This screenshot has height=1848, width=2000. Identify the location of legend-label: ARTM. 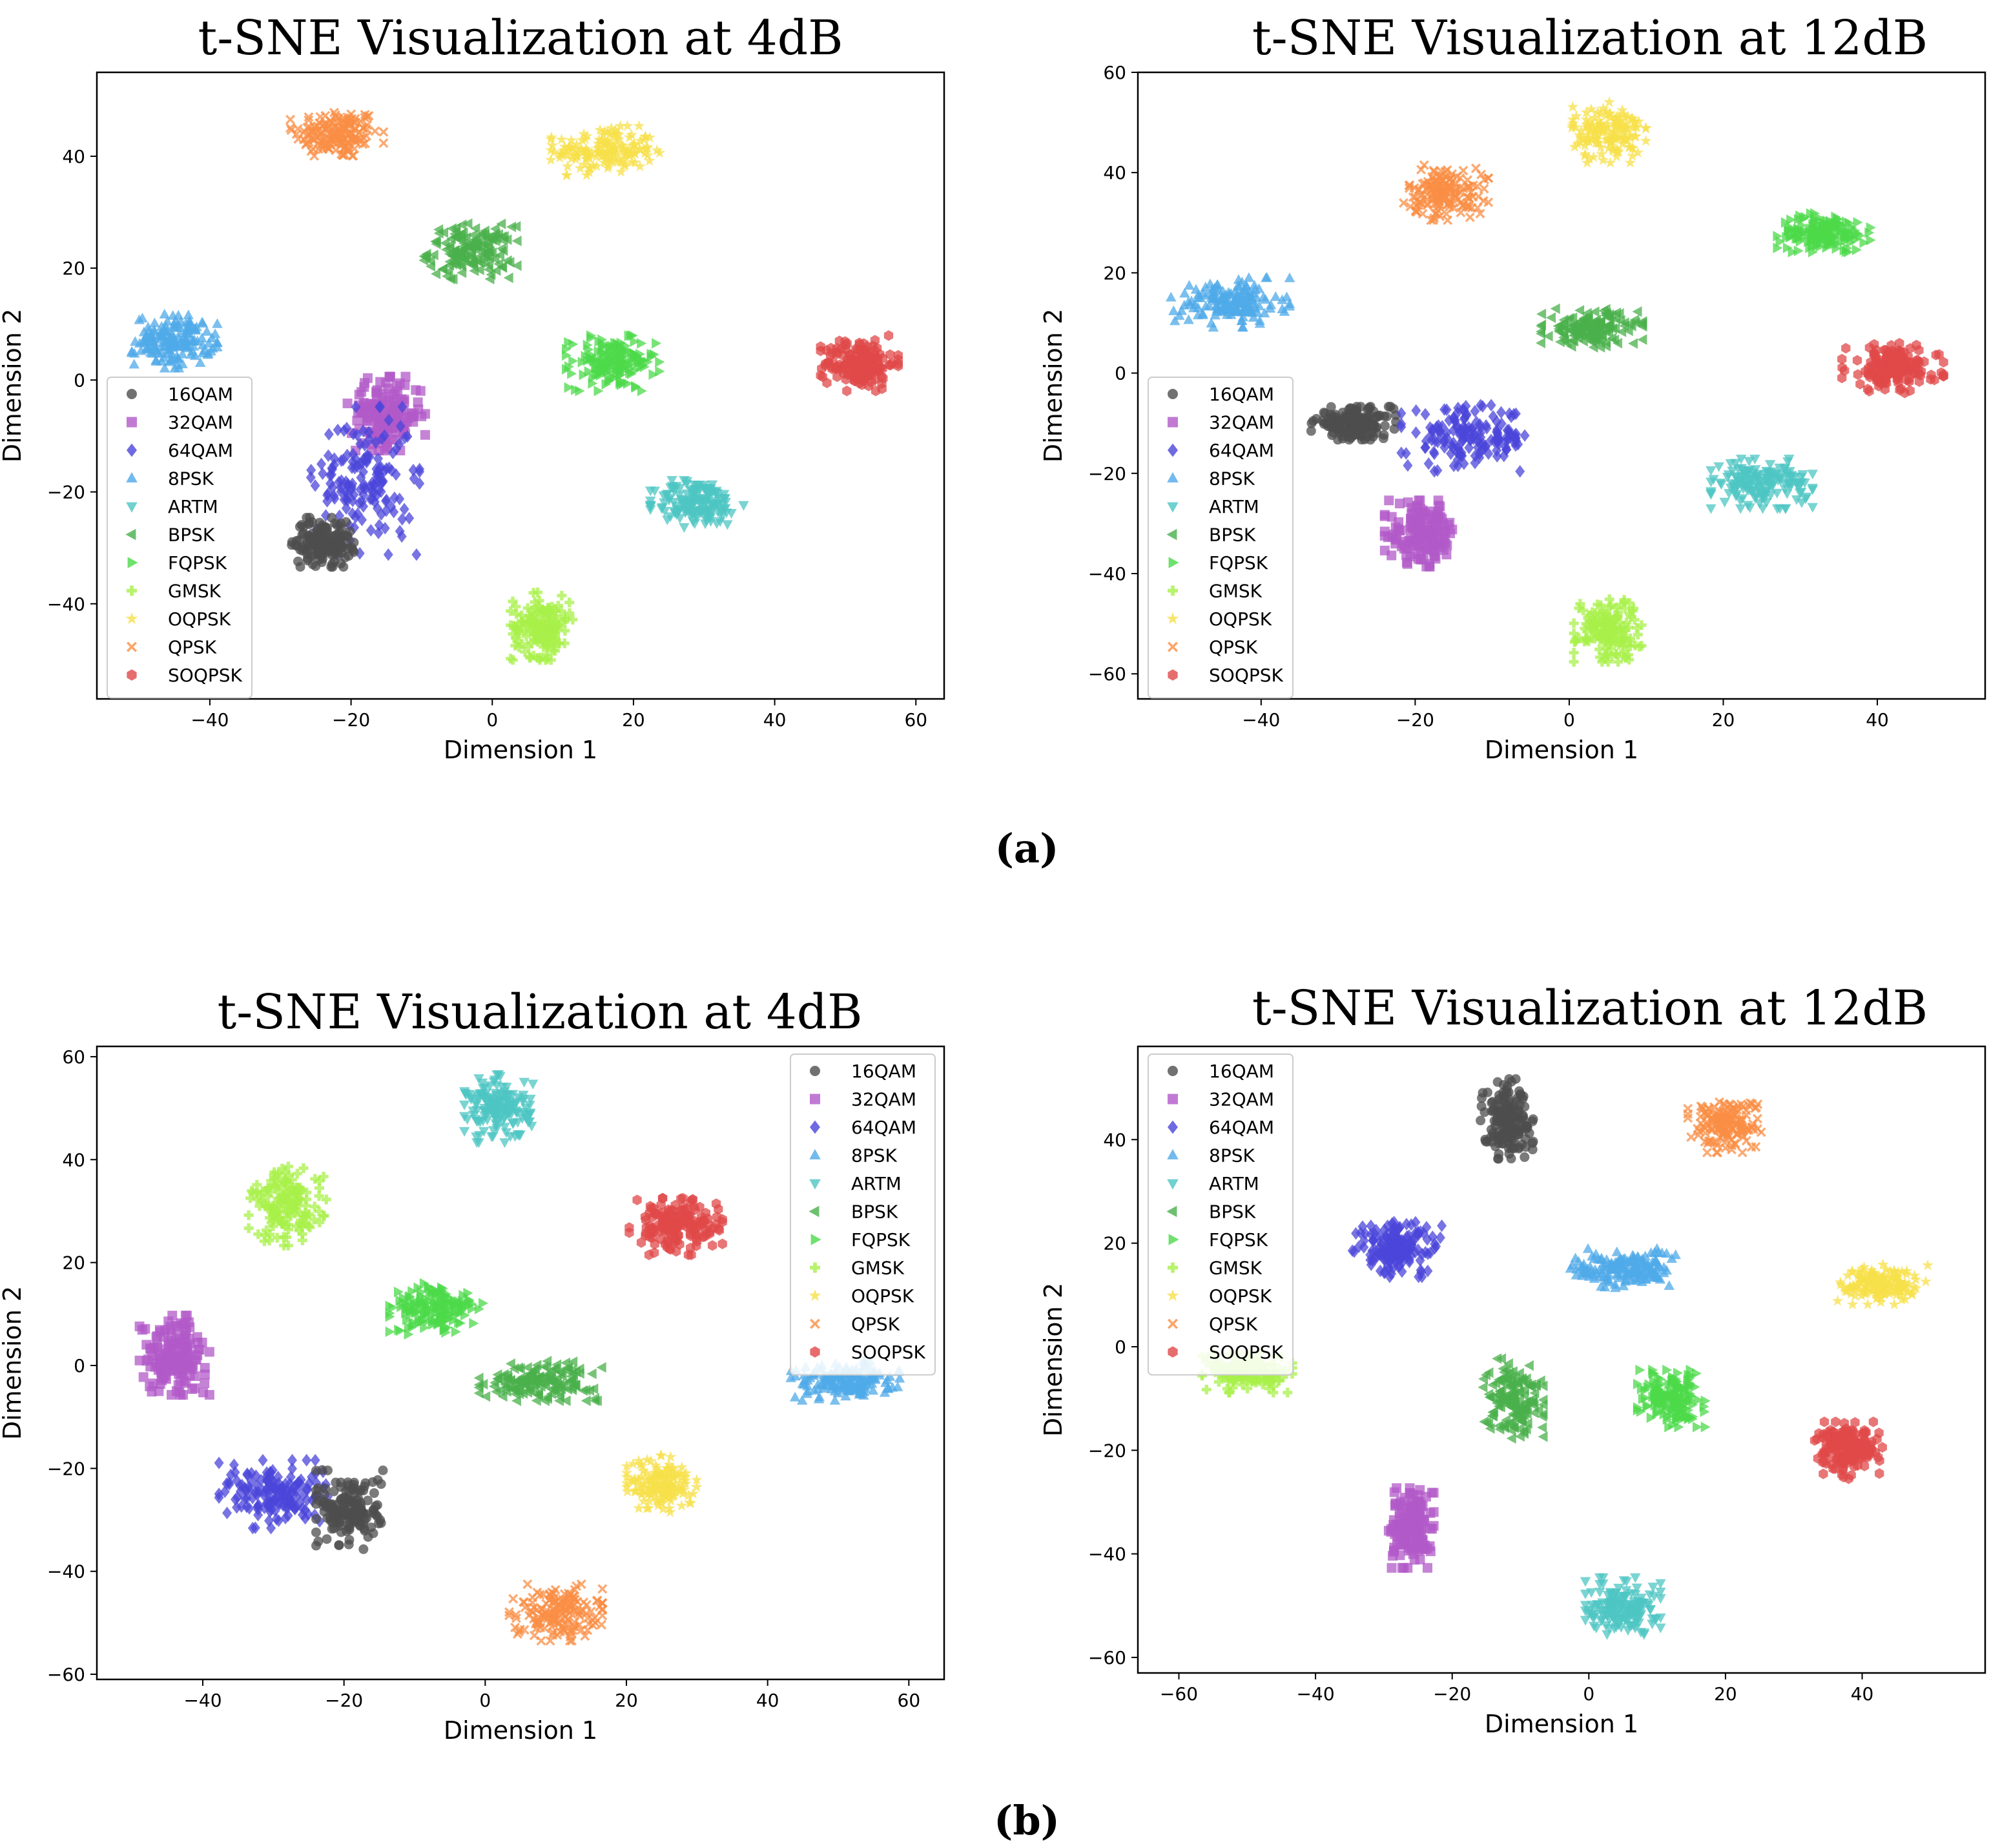
(1234, 506).